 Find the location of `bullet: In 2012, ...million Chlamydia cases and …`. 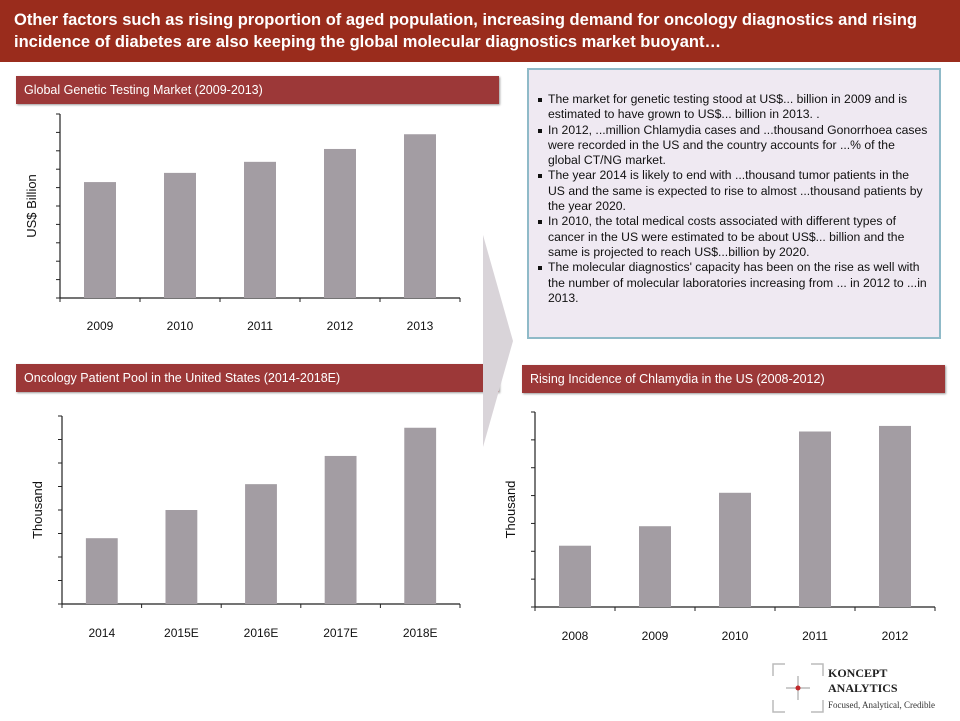

bullet: In 2012, ...million Chlamydia cases and … is located at coordinates (733, 146).